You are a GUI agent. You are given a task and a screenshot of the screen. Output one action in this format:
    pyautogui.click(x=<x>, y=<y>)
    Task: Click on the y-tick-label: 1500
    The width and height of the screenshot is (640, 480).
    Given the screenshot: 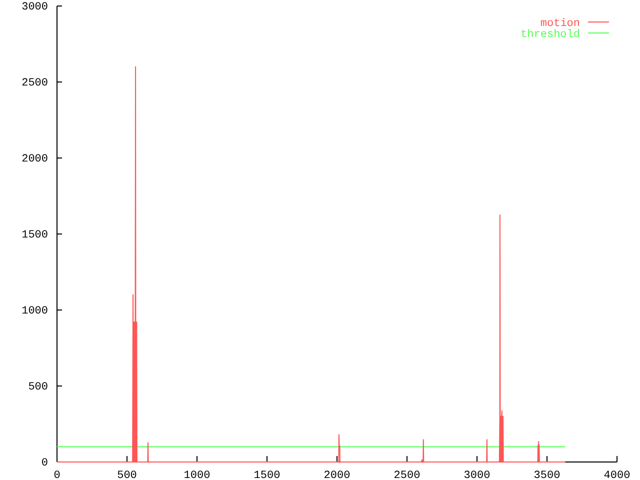 What is the action you would take?
    pyautogui.click(x=35, y=236)
    